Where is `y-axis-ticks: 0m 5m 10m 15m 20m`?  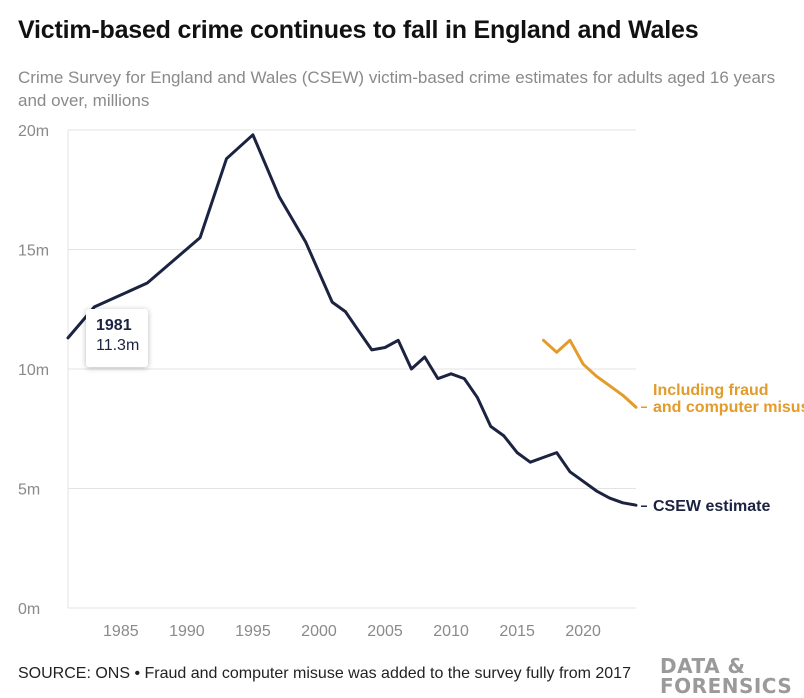 y-axis-ticks: 0m 5m 10m 15m 20m is located at coordinates (33, 370).